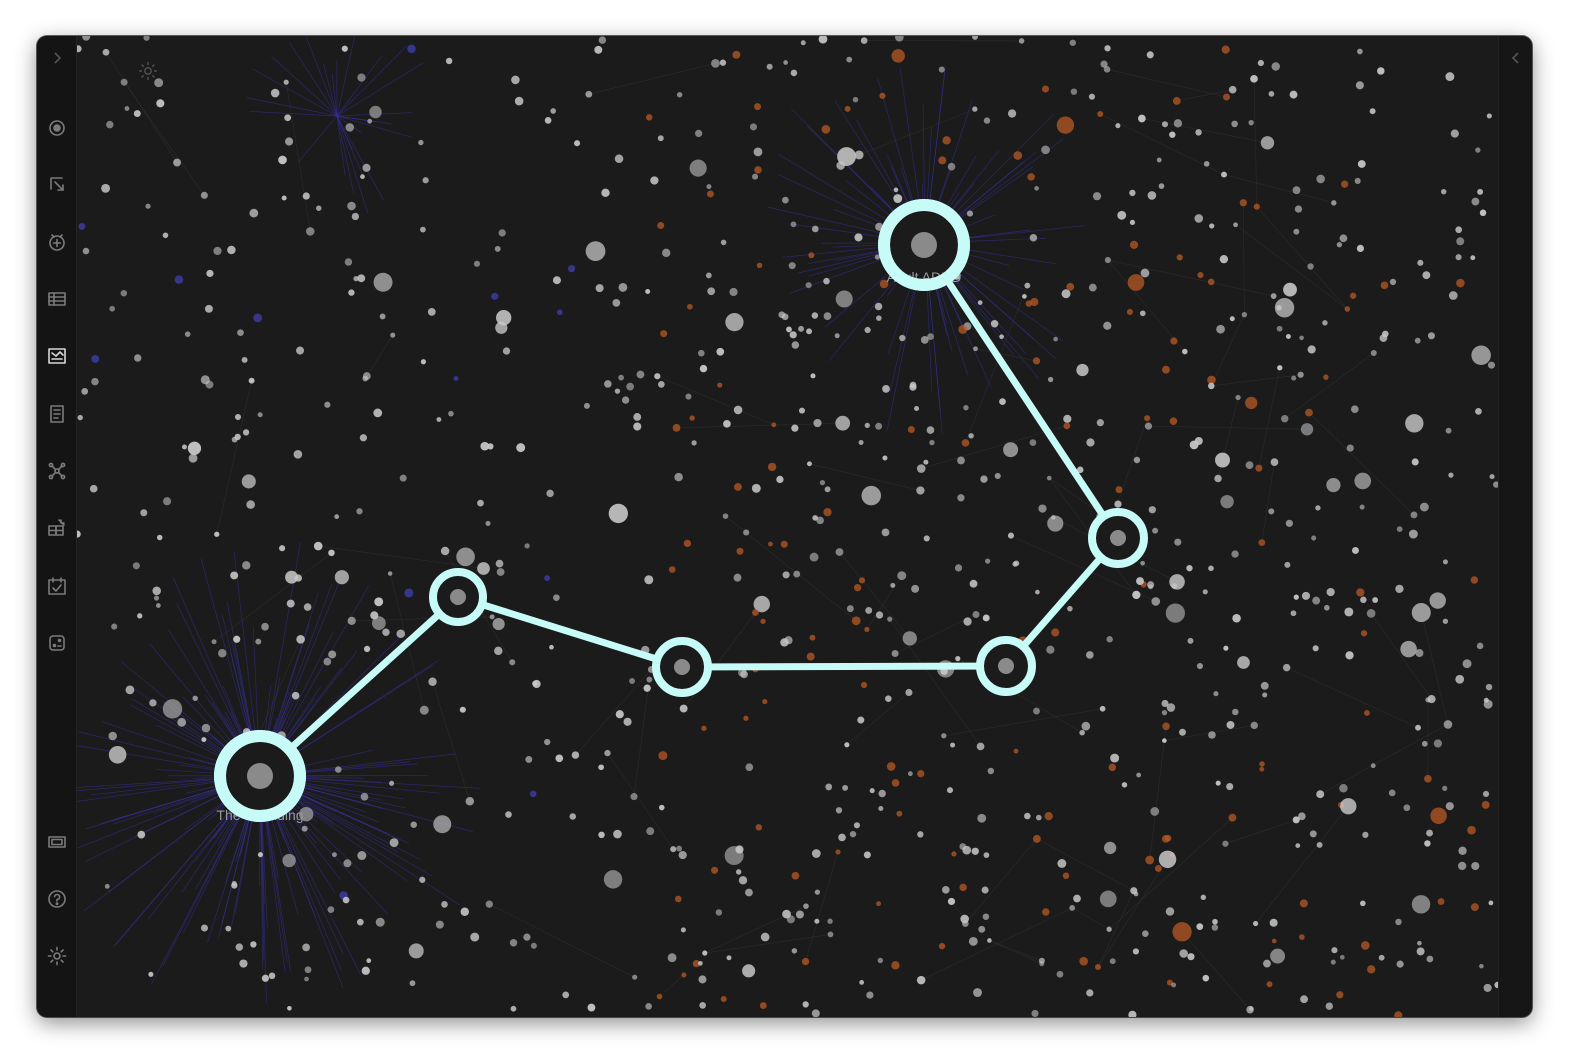 Image resolution: width=1570 pixels, height=1054 pixels. What do you see at coordinates (57, 242) in the screenshot?
I see `new-note-icon` at bounding box center [57, 242].